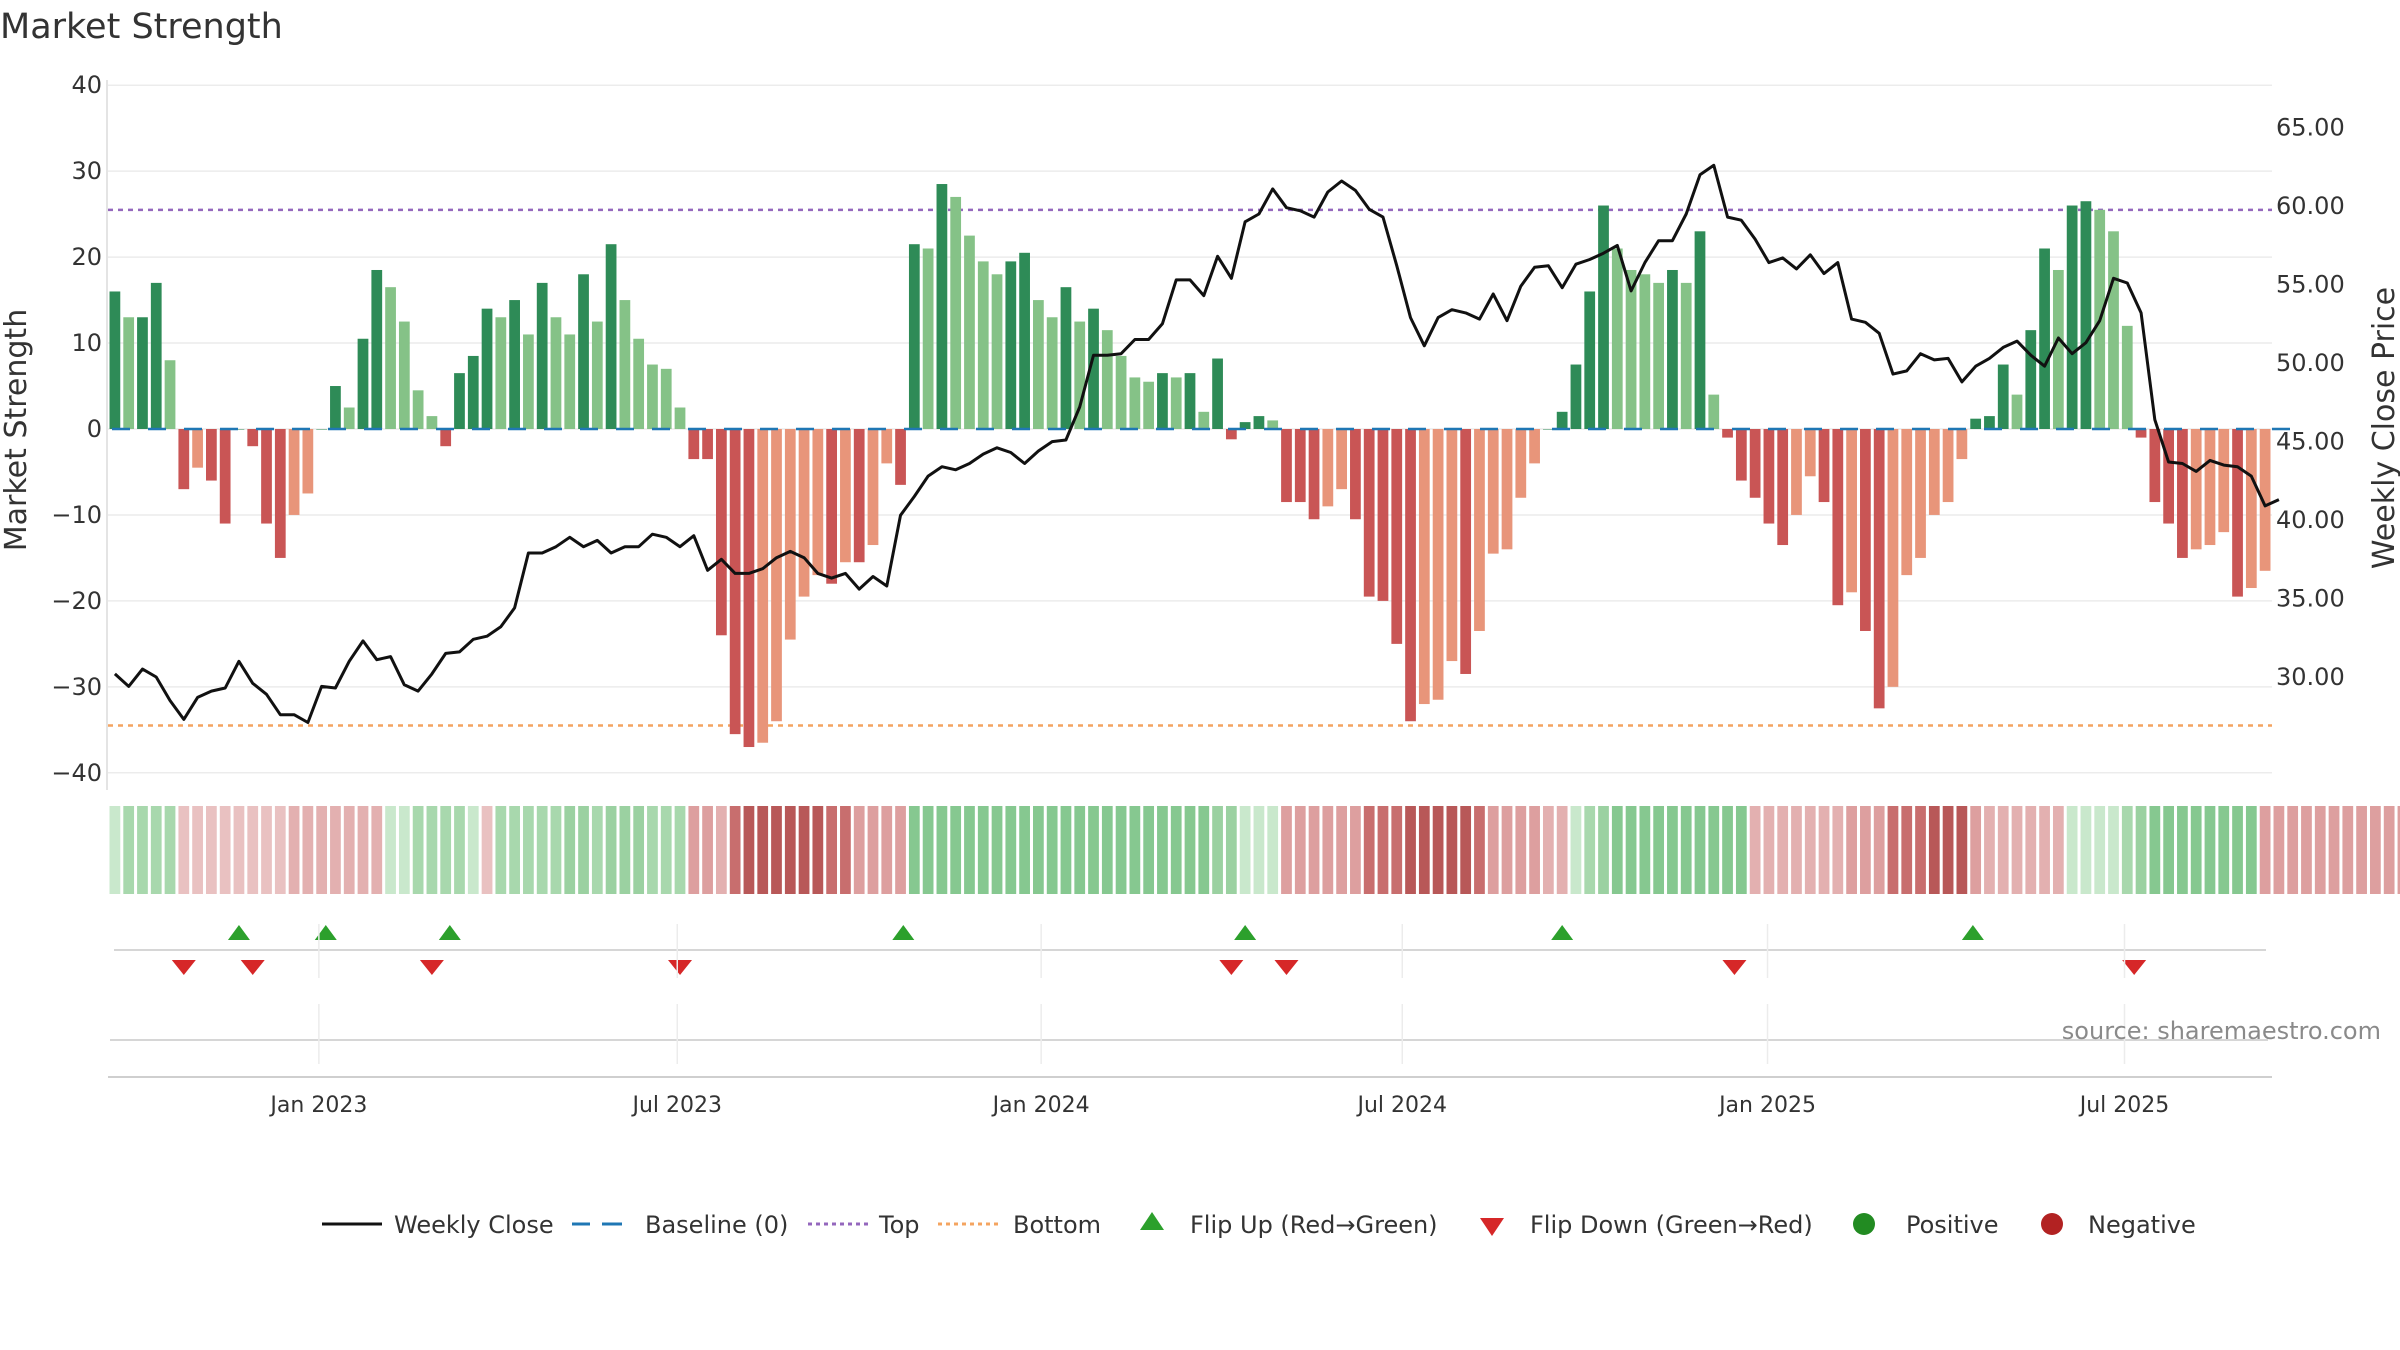  Describe the element at coordinates (141, 27) in the screenshot. I see `chart-title: Market Strength` at that location.